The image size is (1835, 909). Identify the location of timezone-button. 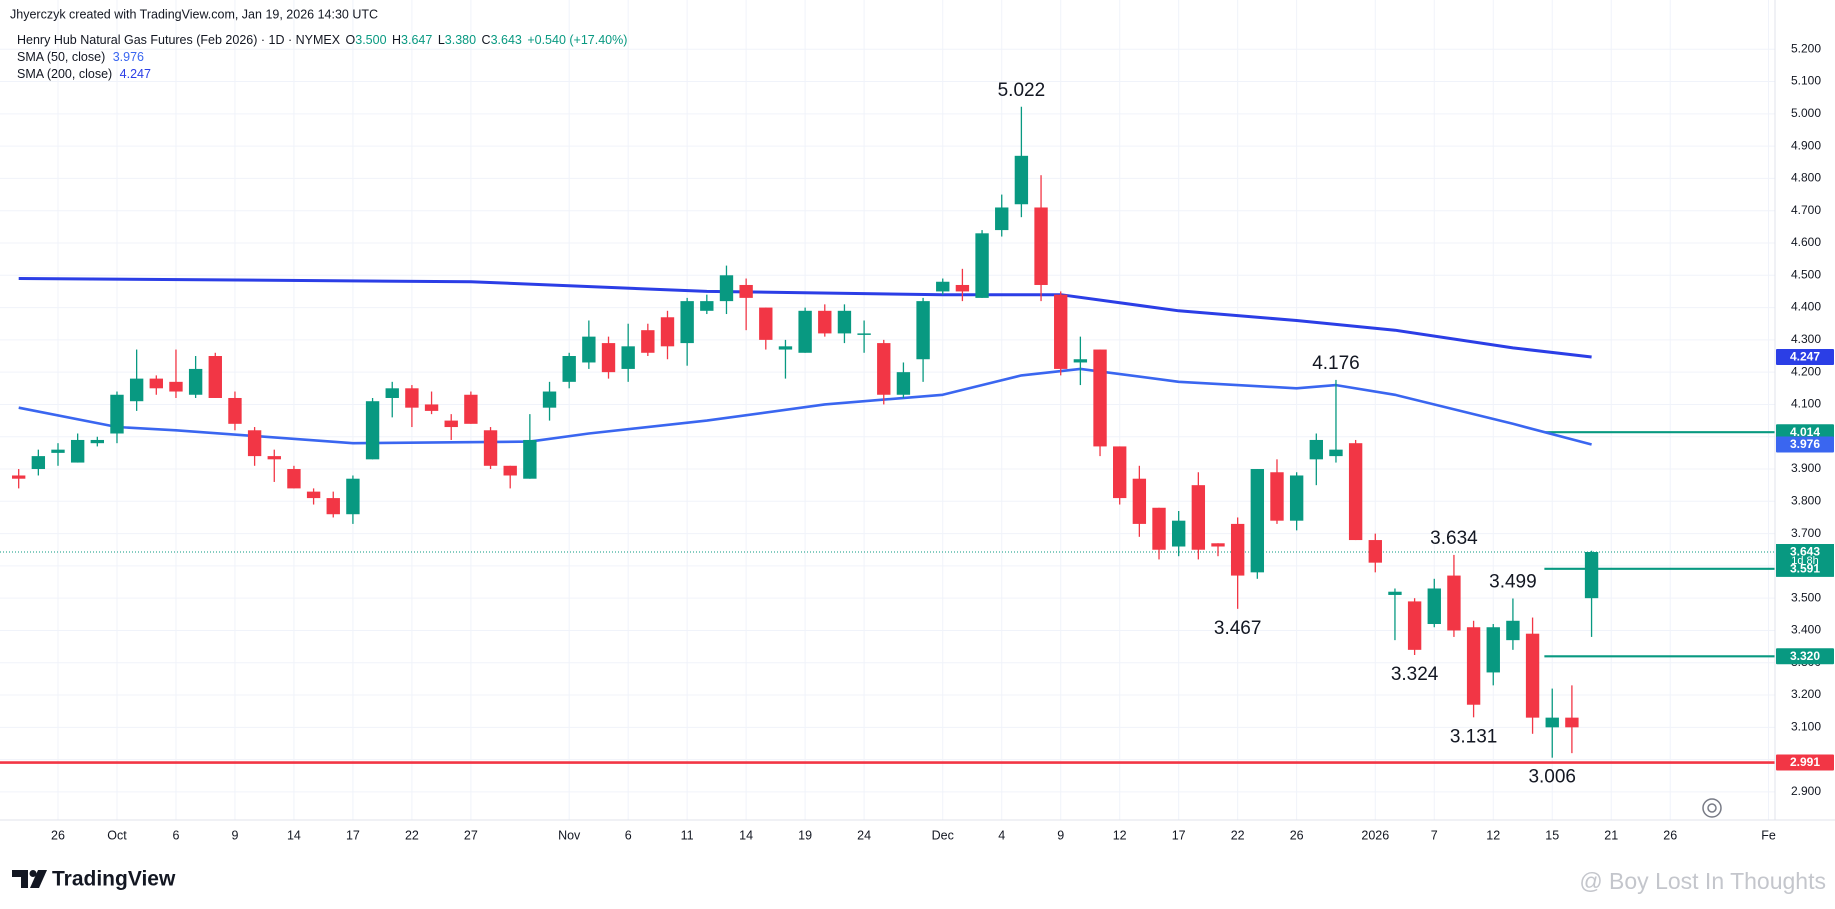
(1712, 808).